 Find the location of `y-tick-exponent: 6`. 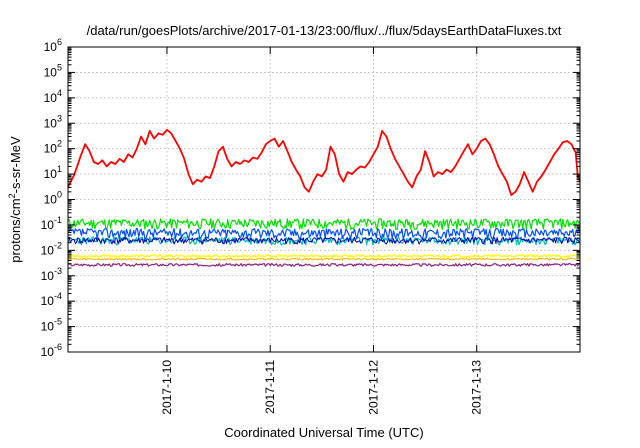

y-tick-exponent: 6 is located at coordinates (59, 42).